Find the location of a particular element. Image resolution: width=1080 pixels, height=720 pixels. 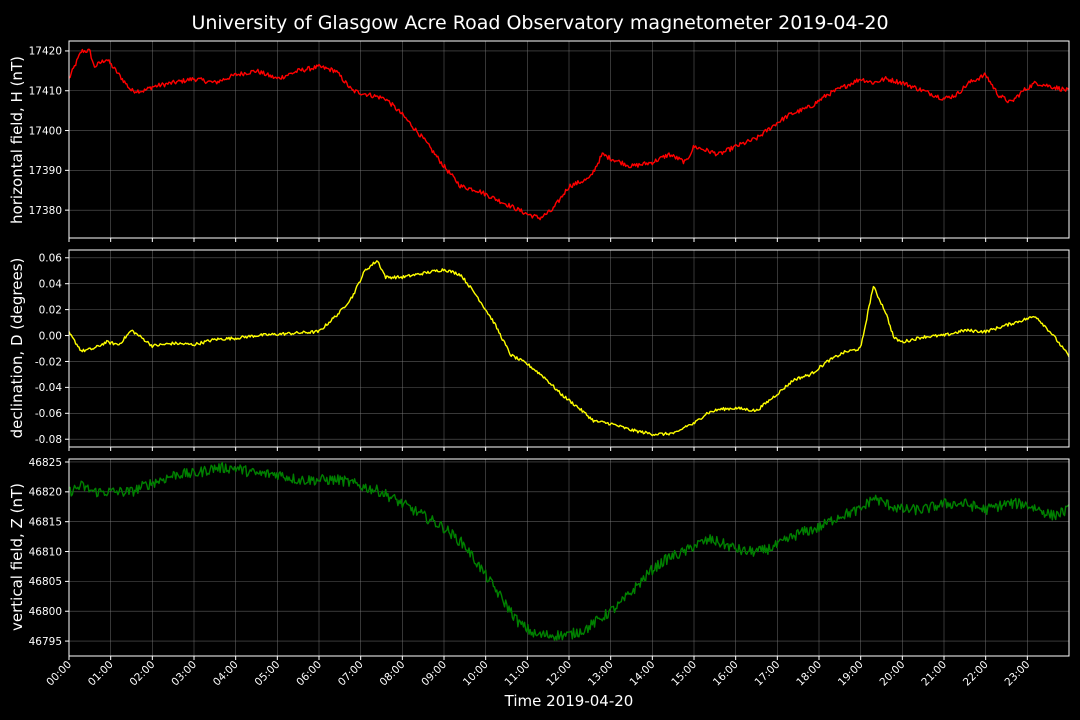

x-tick-label: 23:00 is located at coordinates (1018, 674).